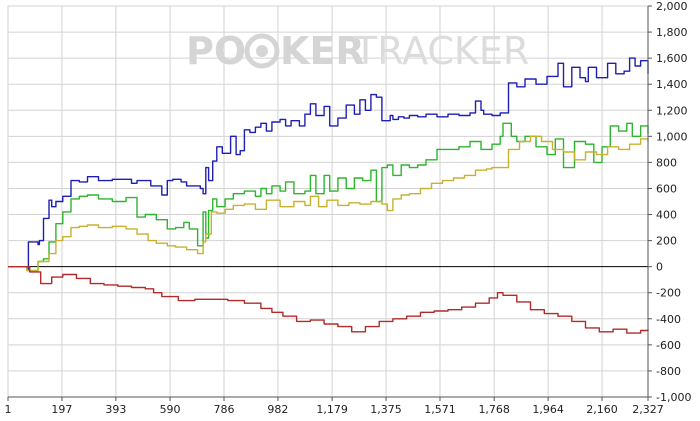 Image resolution: width=700 pixels, height=421 pixels. What do you see at coordinates (332, 409) in the screenshot?
I see `x-tick-label: 1,179` at bounding box center [332, 409].